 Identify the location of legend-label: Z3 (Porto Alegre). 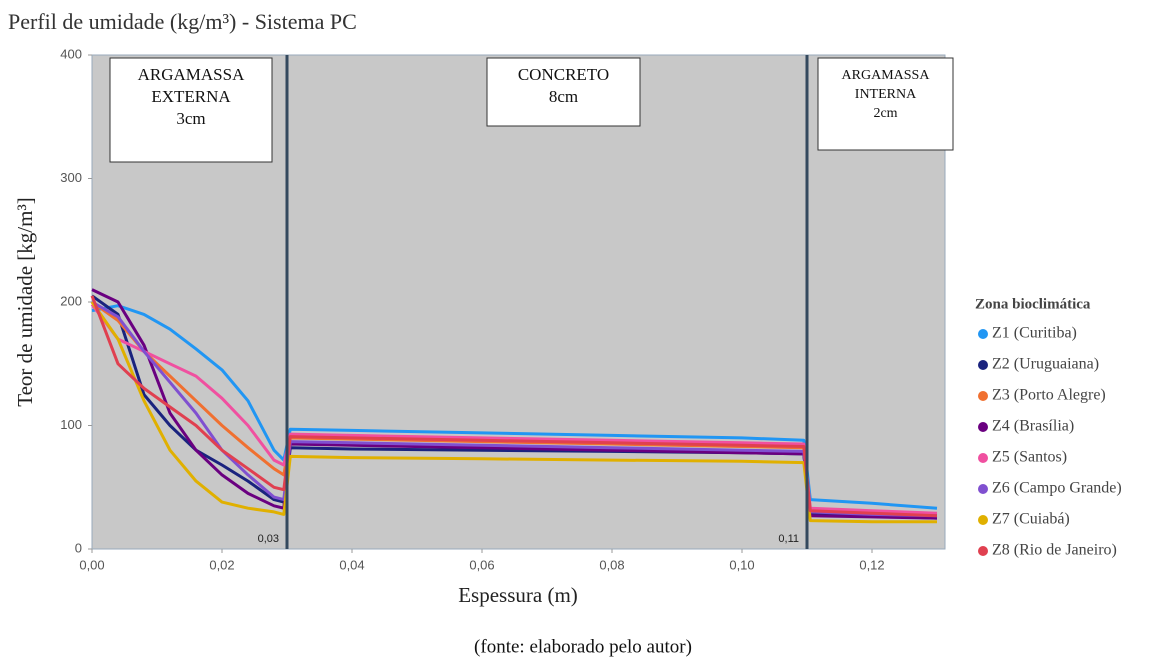
(1049, 395).